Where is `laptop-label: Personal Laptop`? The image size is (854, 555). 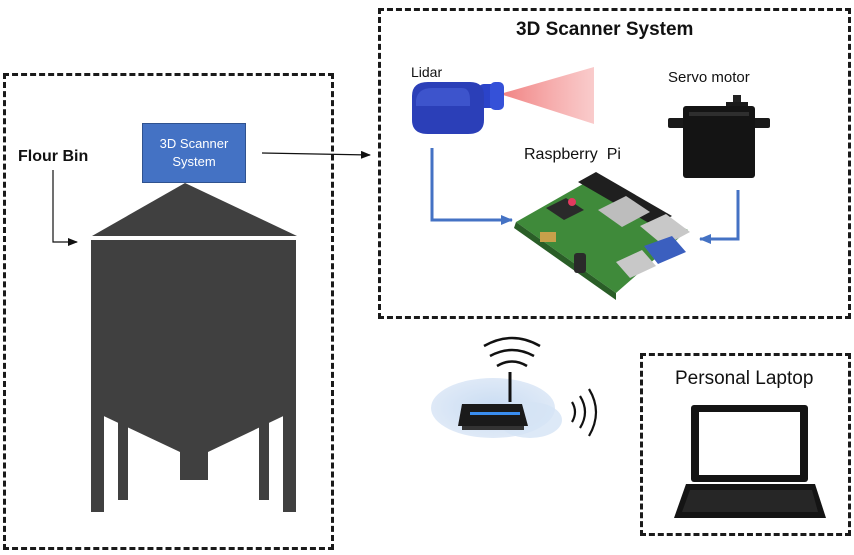
laptop-label: Personal Laptop is located at coordinates (744, 378).